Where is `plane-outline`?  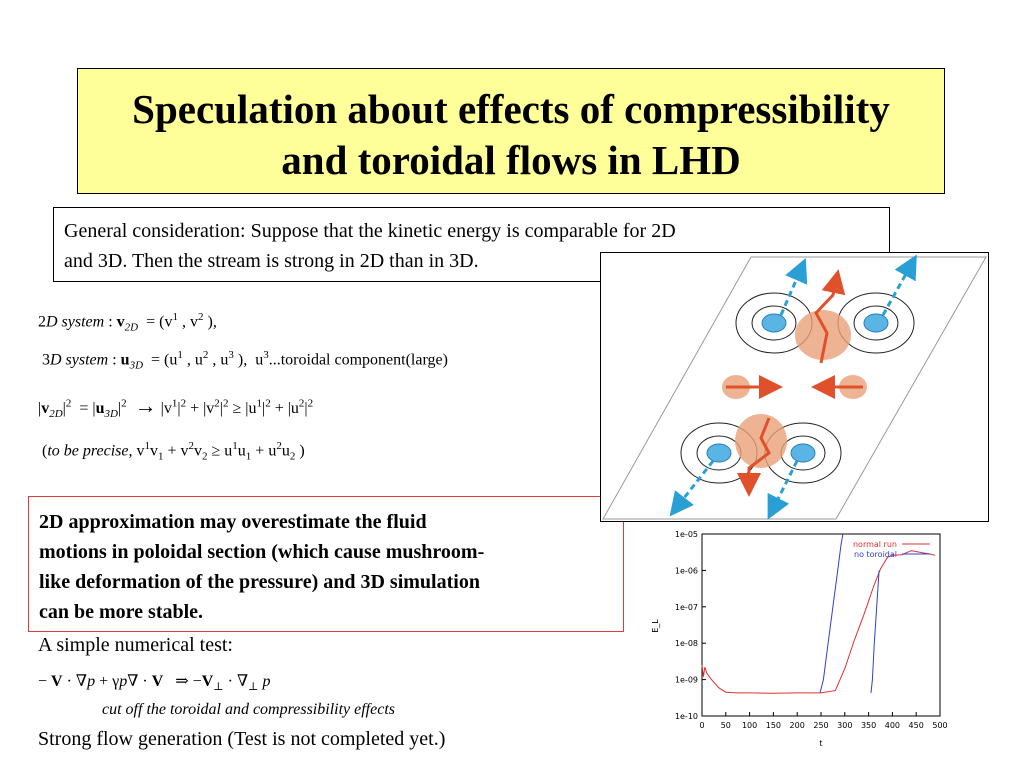 plane-outline is located at coordinates (794, 388).